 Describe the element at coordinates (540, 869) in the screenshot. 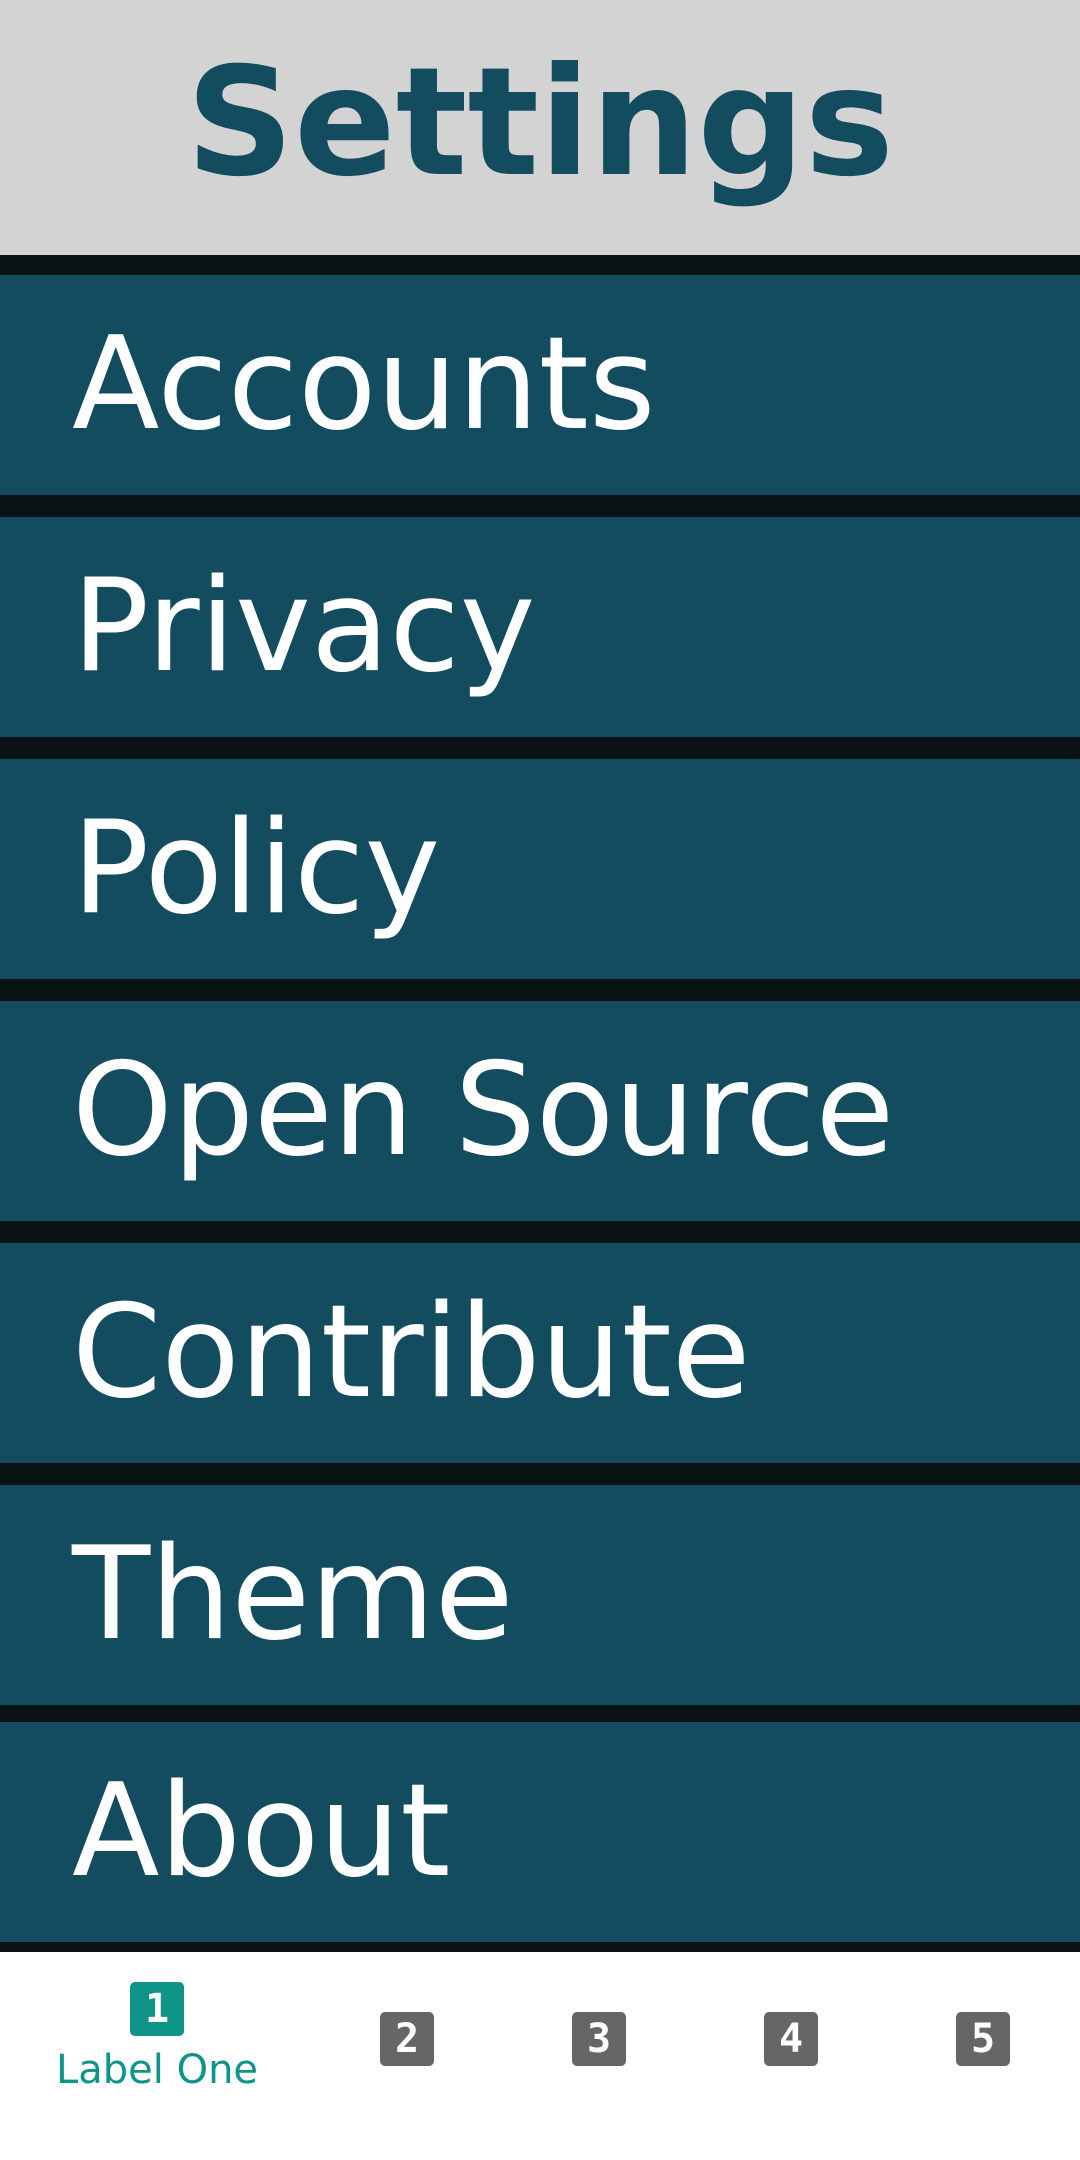

I see `menu-item-policy: Policy` at that location.